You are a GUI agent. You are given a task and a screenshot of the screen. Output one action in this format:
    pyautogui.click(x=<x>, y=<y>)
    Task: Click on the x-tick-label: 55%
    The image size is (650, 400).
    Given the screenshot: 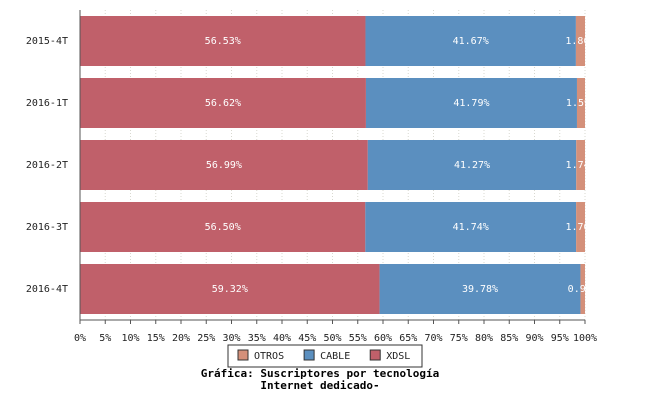 What is the action you would take?
    pyautogui.click(x=358, y=338)
    